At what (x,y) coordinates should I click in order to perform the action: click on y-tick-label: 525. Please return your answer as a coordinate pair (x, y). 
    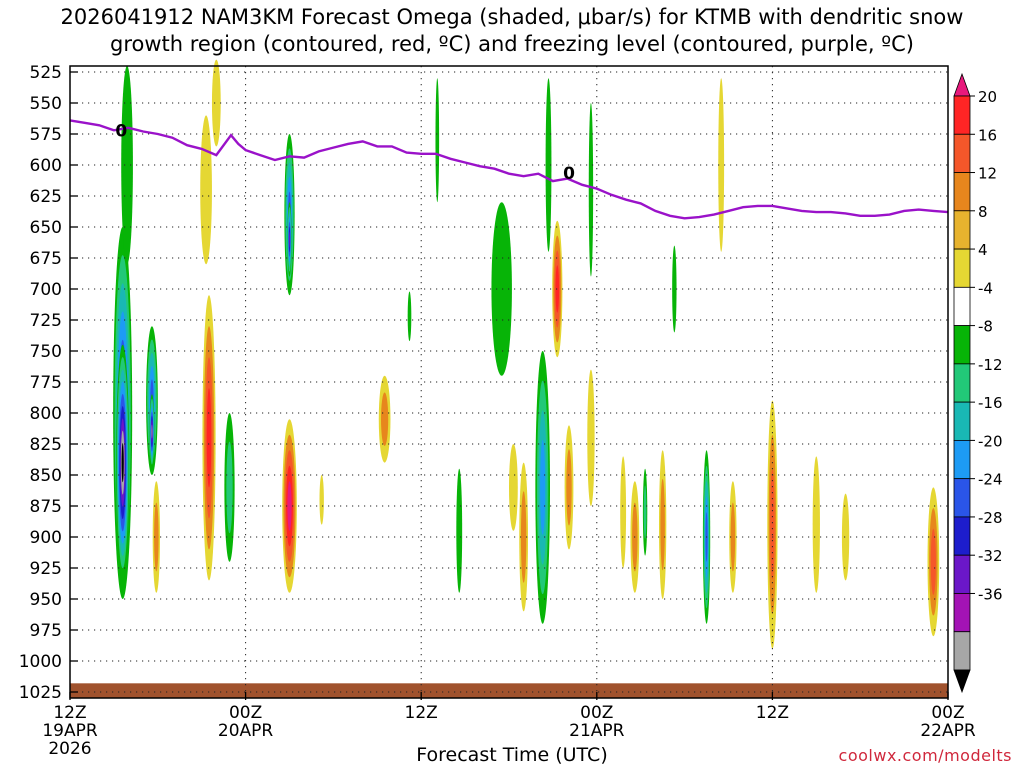
    Looking at the image, I should click on (46, 73).